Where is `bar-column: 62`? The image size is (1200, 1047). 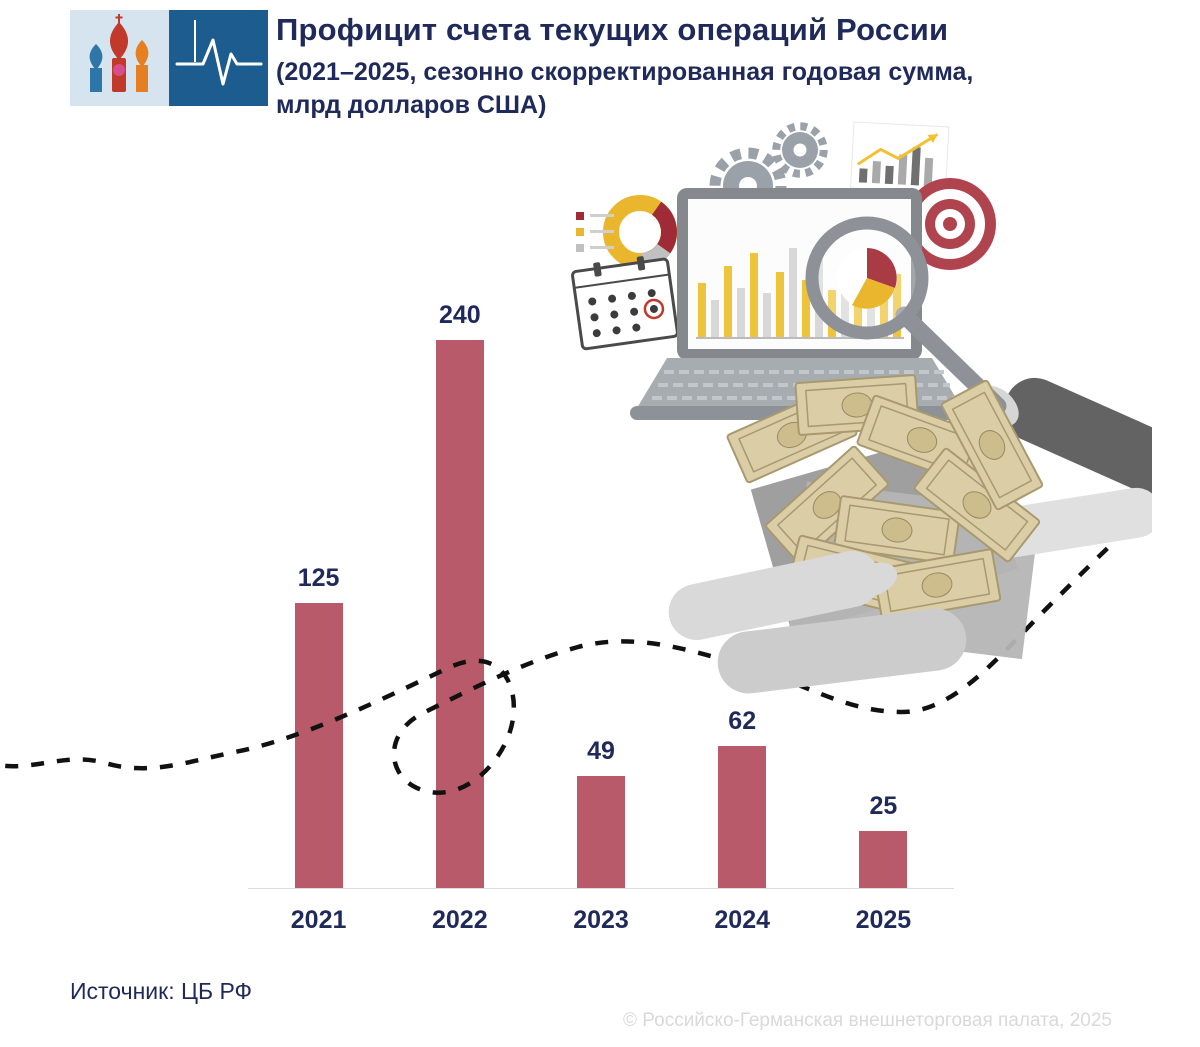 bar-column: 62 is located at coordinates (742, 797).